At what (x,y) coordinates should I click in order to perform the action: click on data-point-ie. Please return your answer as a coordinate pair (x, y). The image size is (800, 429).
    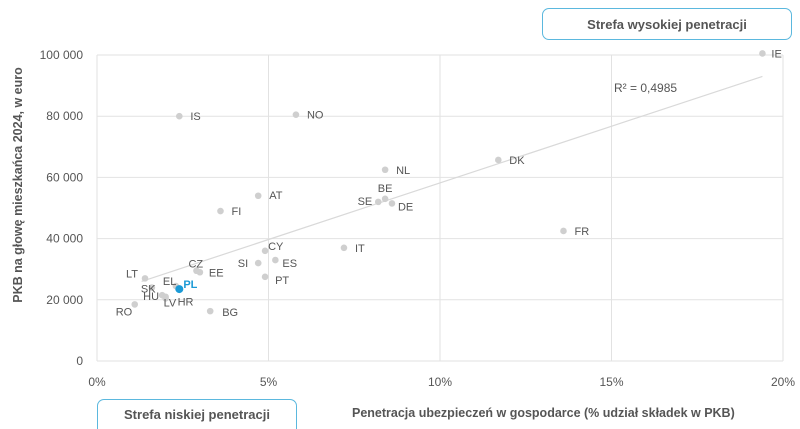
    Looking at the image, I should click on (762, 53).